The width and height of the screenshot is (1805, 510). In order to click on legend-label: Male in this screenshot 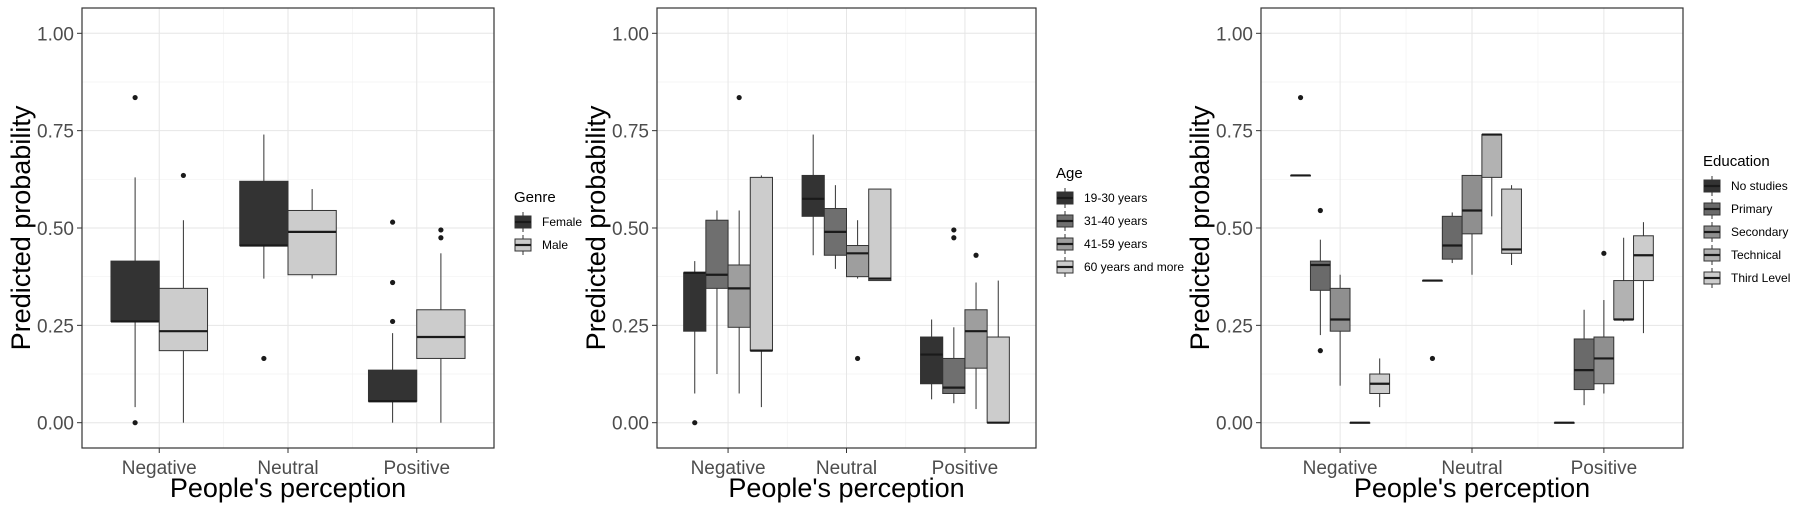, I will do `click(555, 245)`.